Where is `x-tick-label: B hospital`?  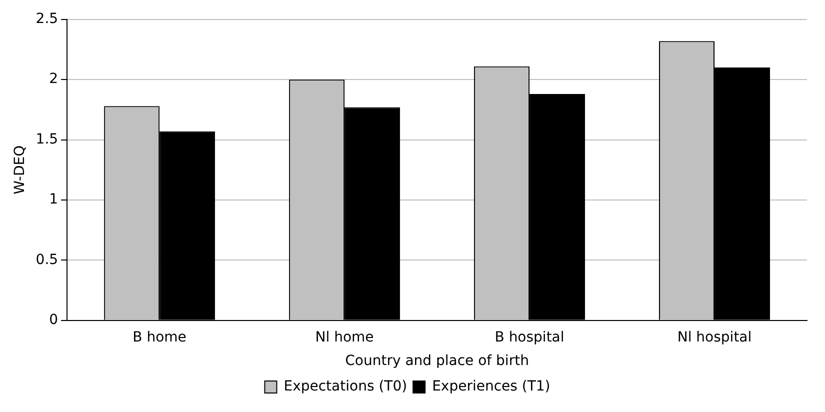
x-tick-label: B hospital is located at coordinates (529, 337).